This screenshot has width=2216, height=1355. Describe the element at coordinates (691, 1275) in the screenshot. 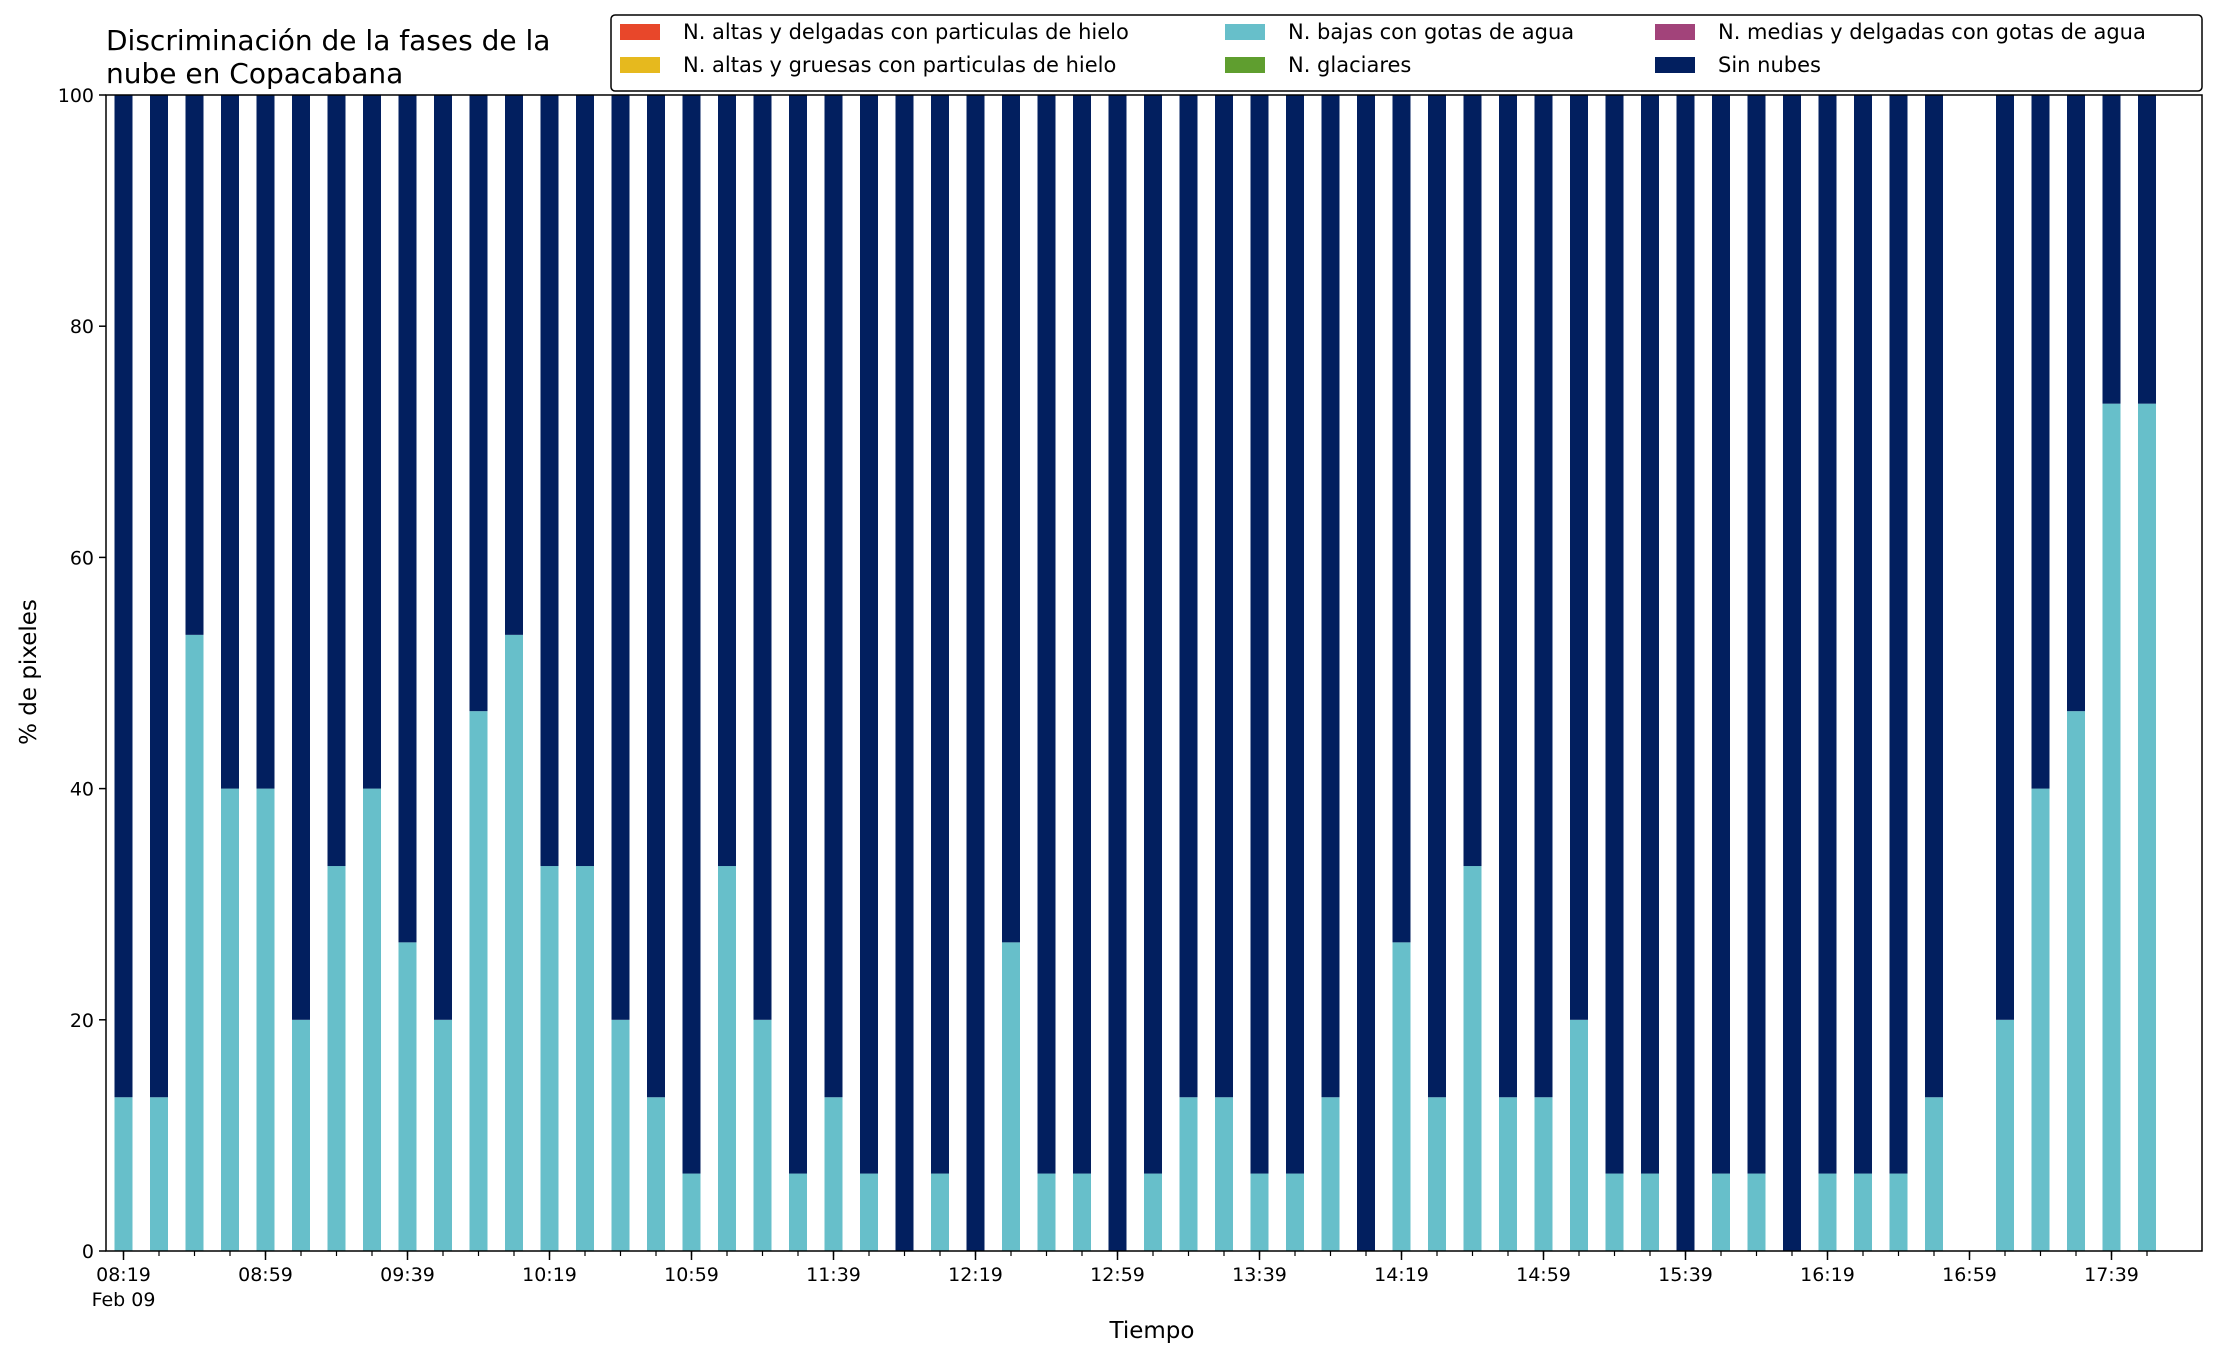

I see `x-tick-label-4: 10:59` at that location.